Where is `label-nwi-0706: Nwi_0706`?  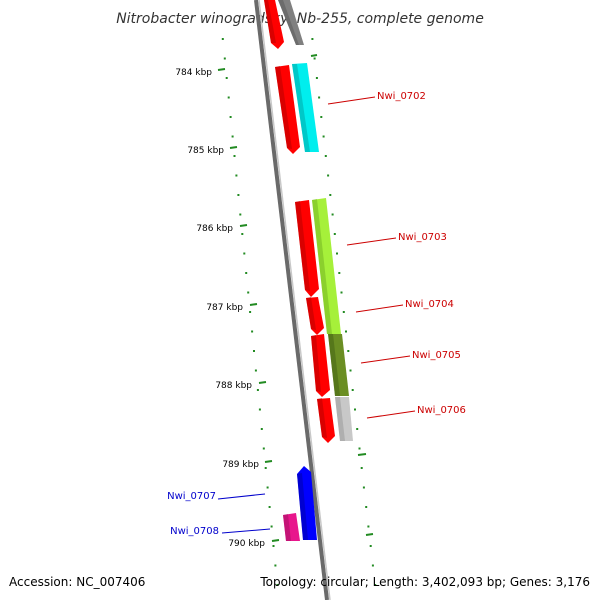
label-nwi-0706: Nwi_0706 is located at coordinates (441, 410).